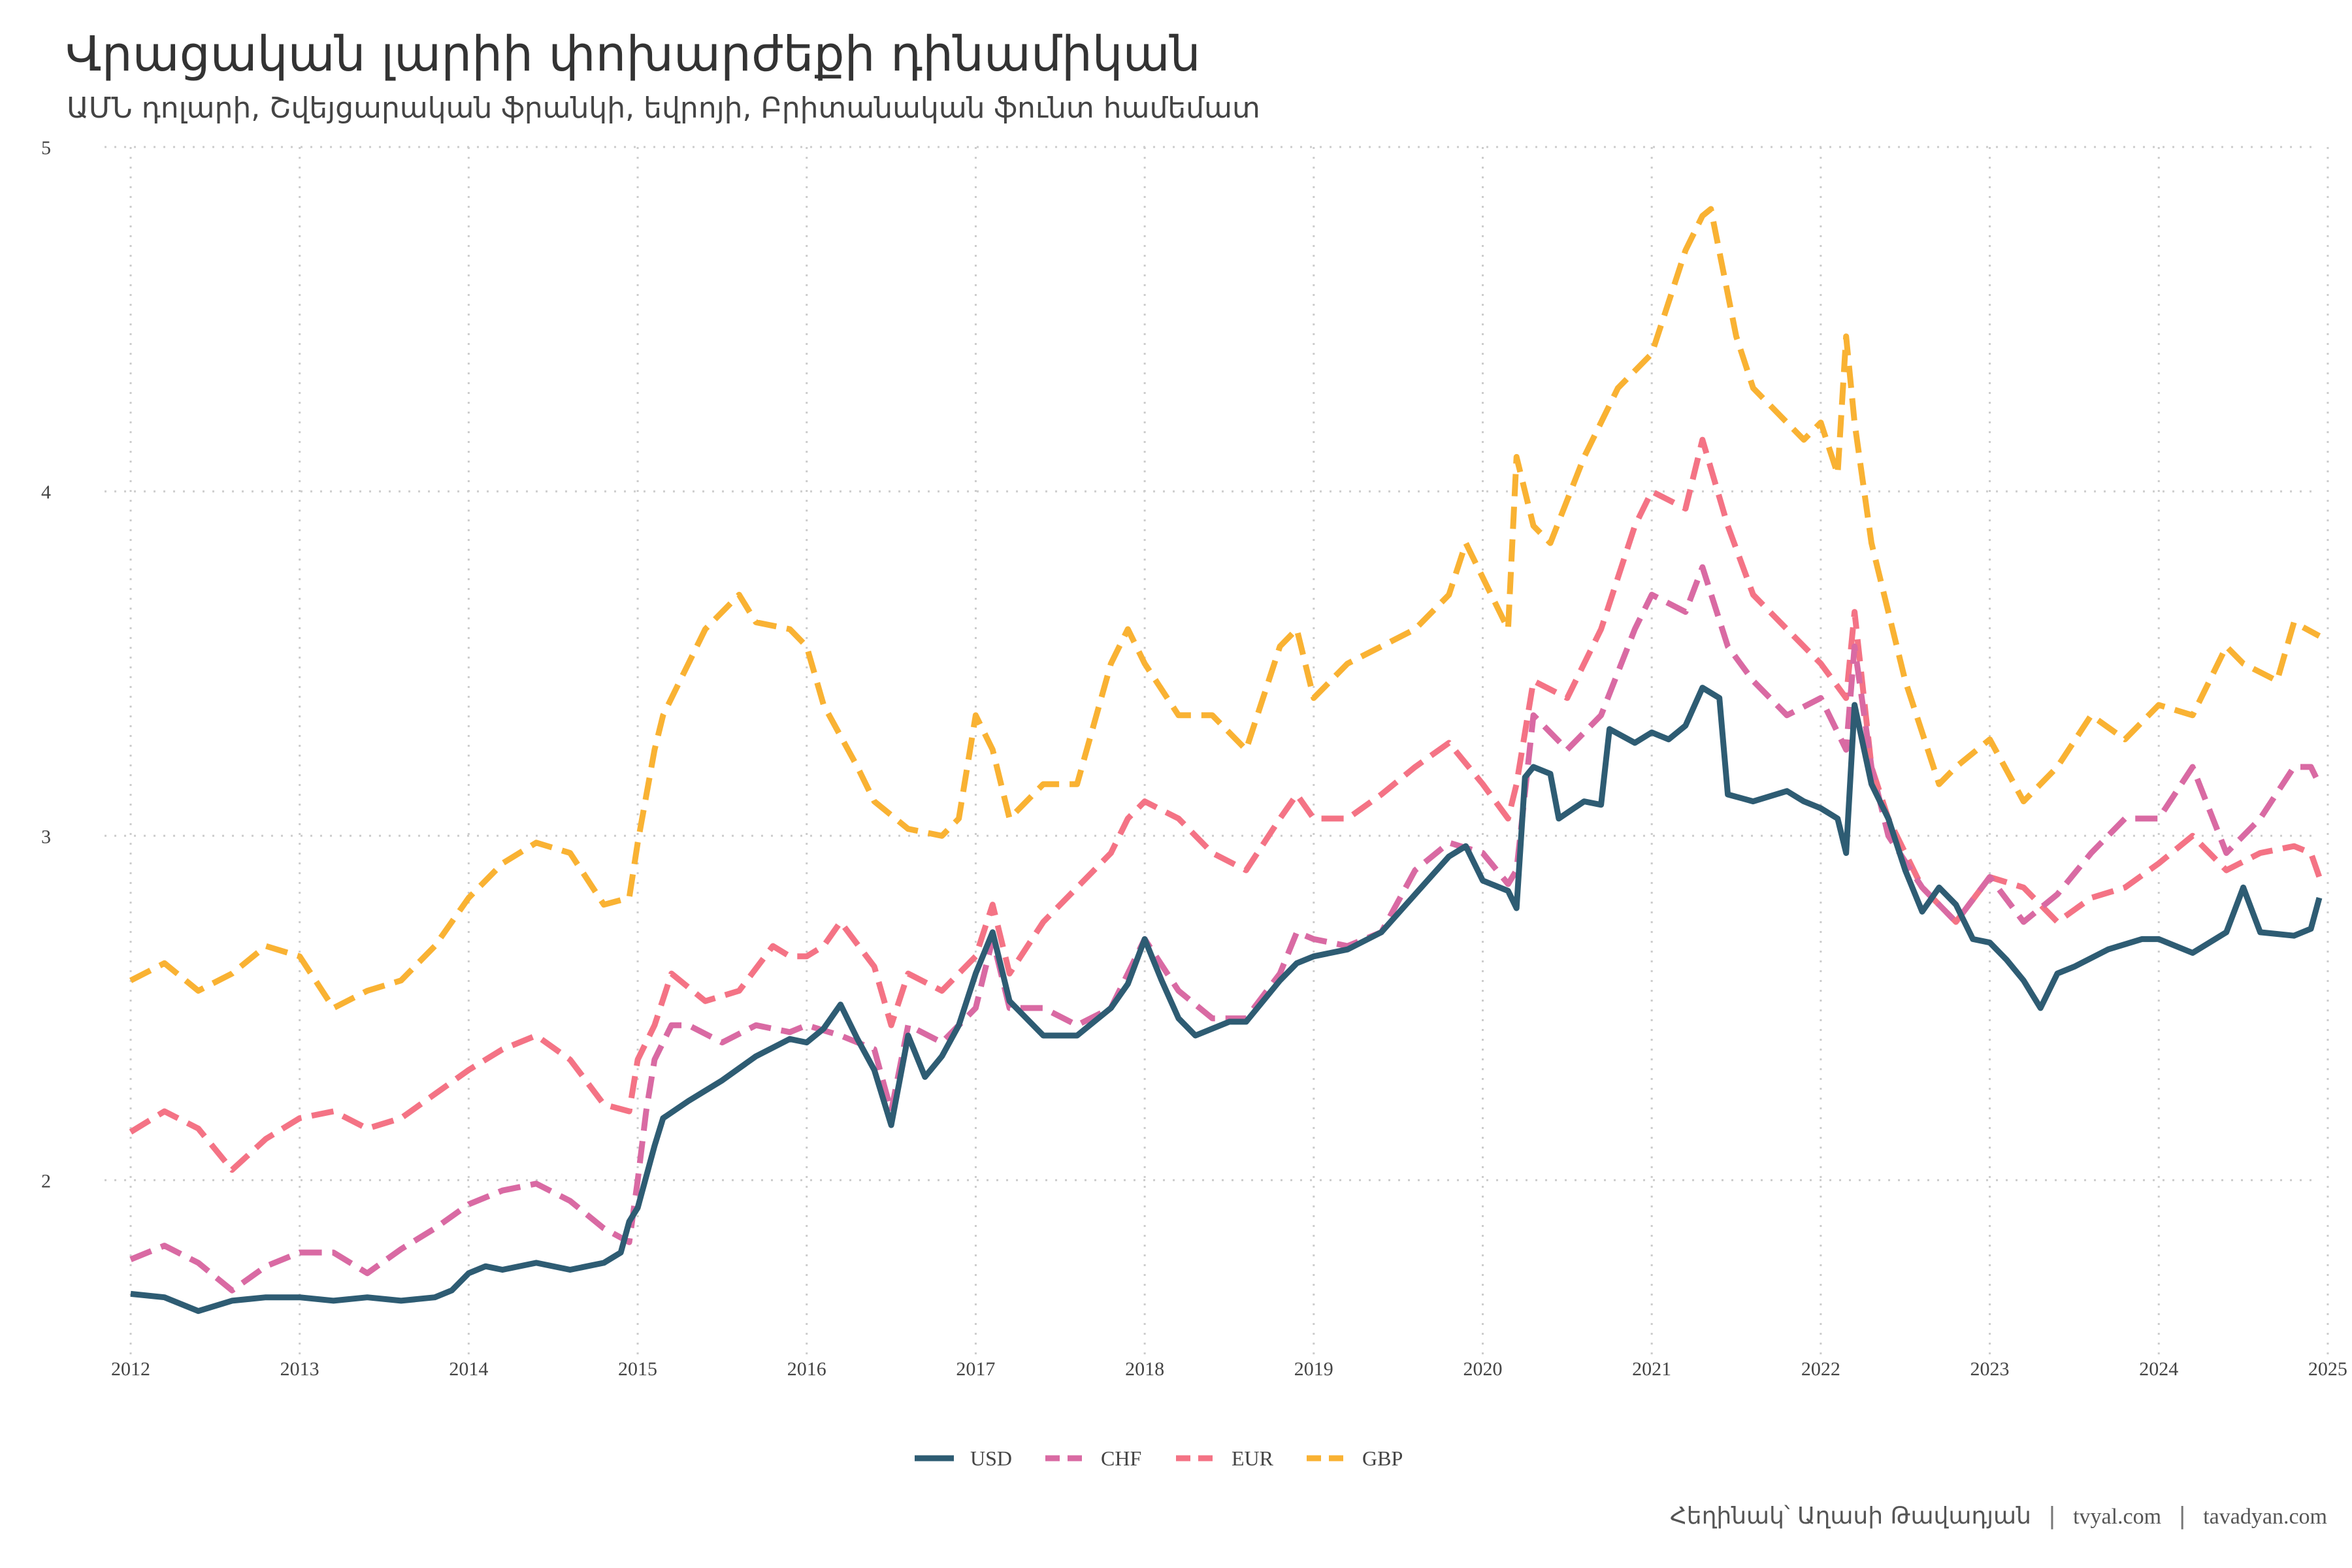 Image resolution: width=2352 pixels, height=1568 pixels. I want to click on x-tick-label: 2022, so click(1820, 1369).